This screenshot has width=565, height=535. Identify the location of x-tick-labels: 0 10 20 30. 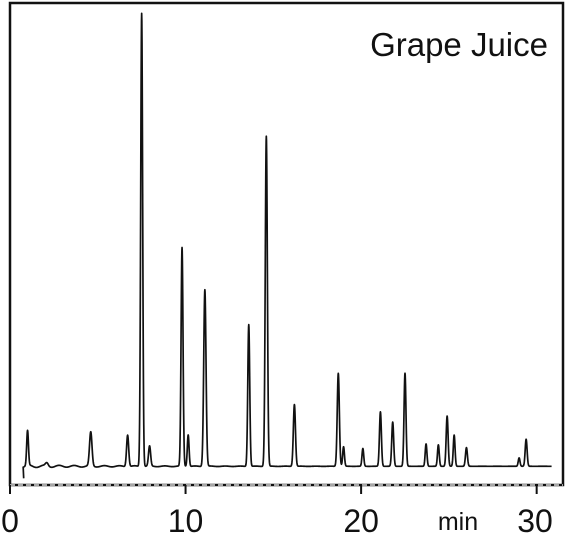
(277, 519).